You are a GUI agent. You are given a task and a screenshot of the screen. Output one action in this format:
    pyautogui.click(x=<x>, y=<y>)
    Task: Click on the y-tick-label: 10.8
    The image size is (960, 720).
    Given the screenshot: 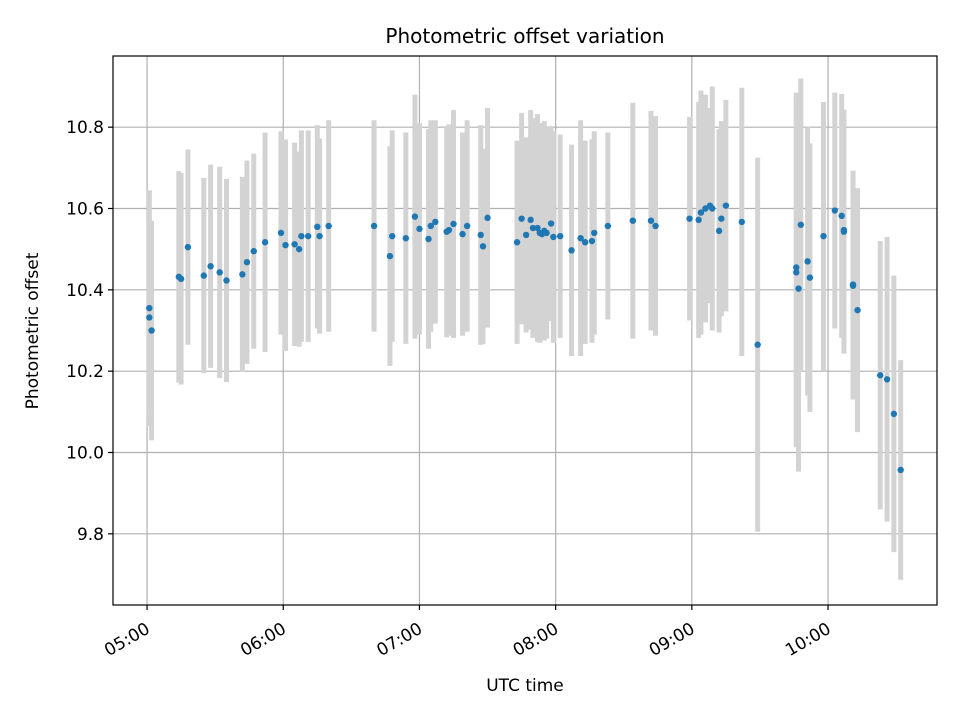 What is the action you would take?
    pyautogui.click(x=85, y=128)
    